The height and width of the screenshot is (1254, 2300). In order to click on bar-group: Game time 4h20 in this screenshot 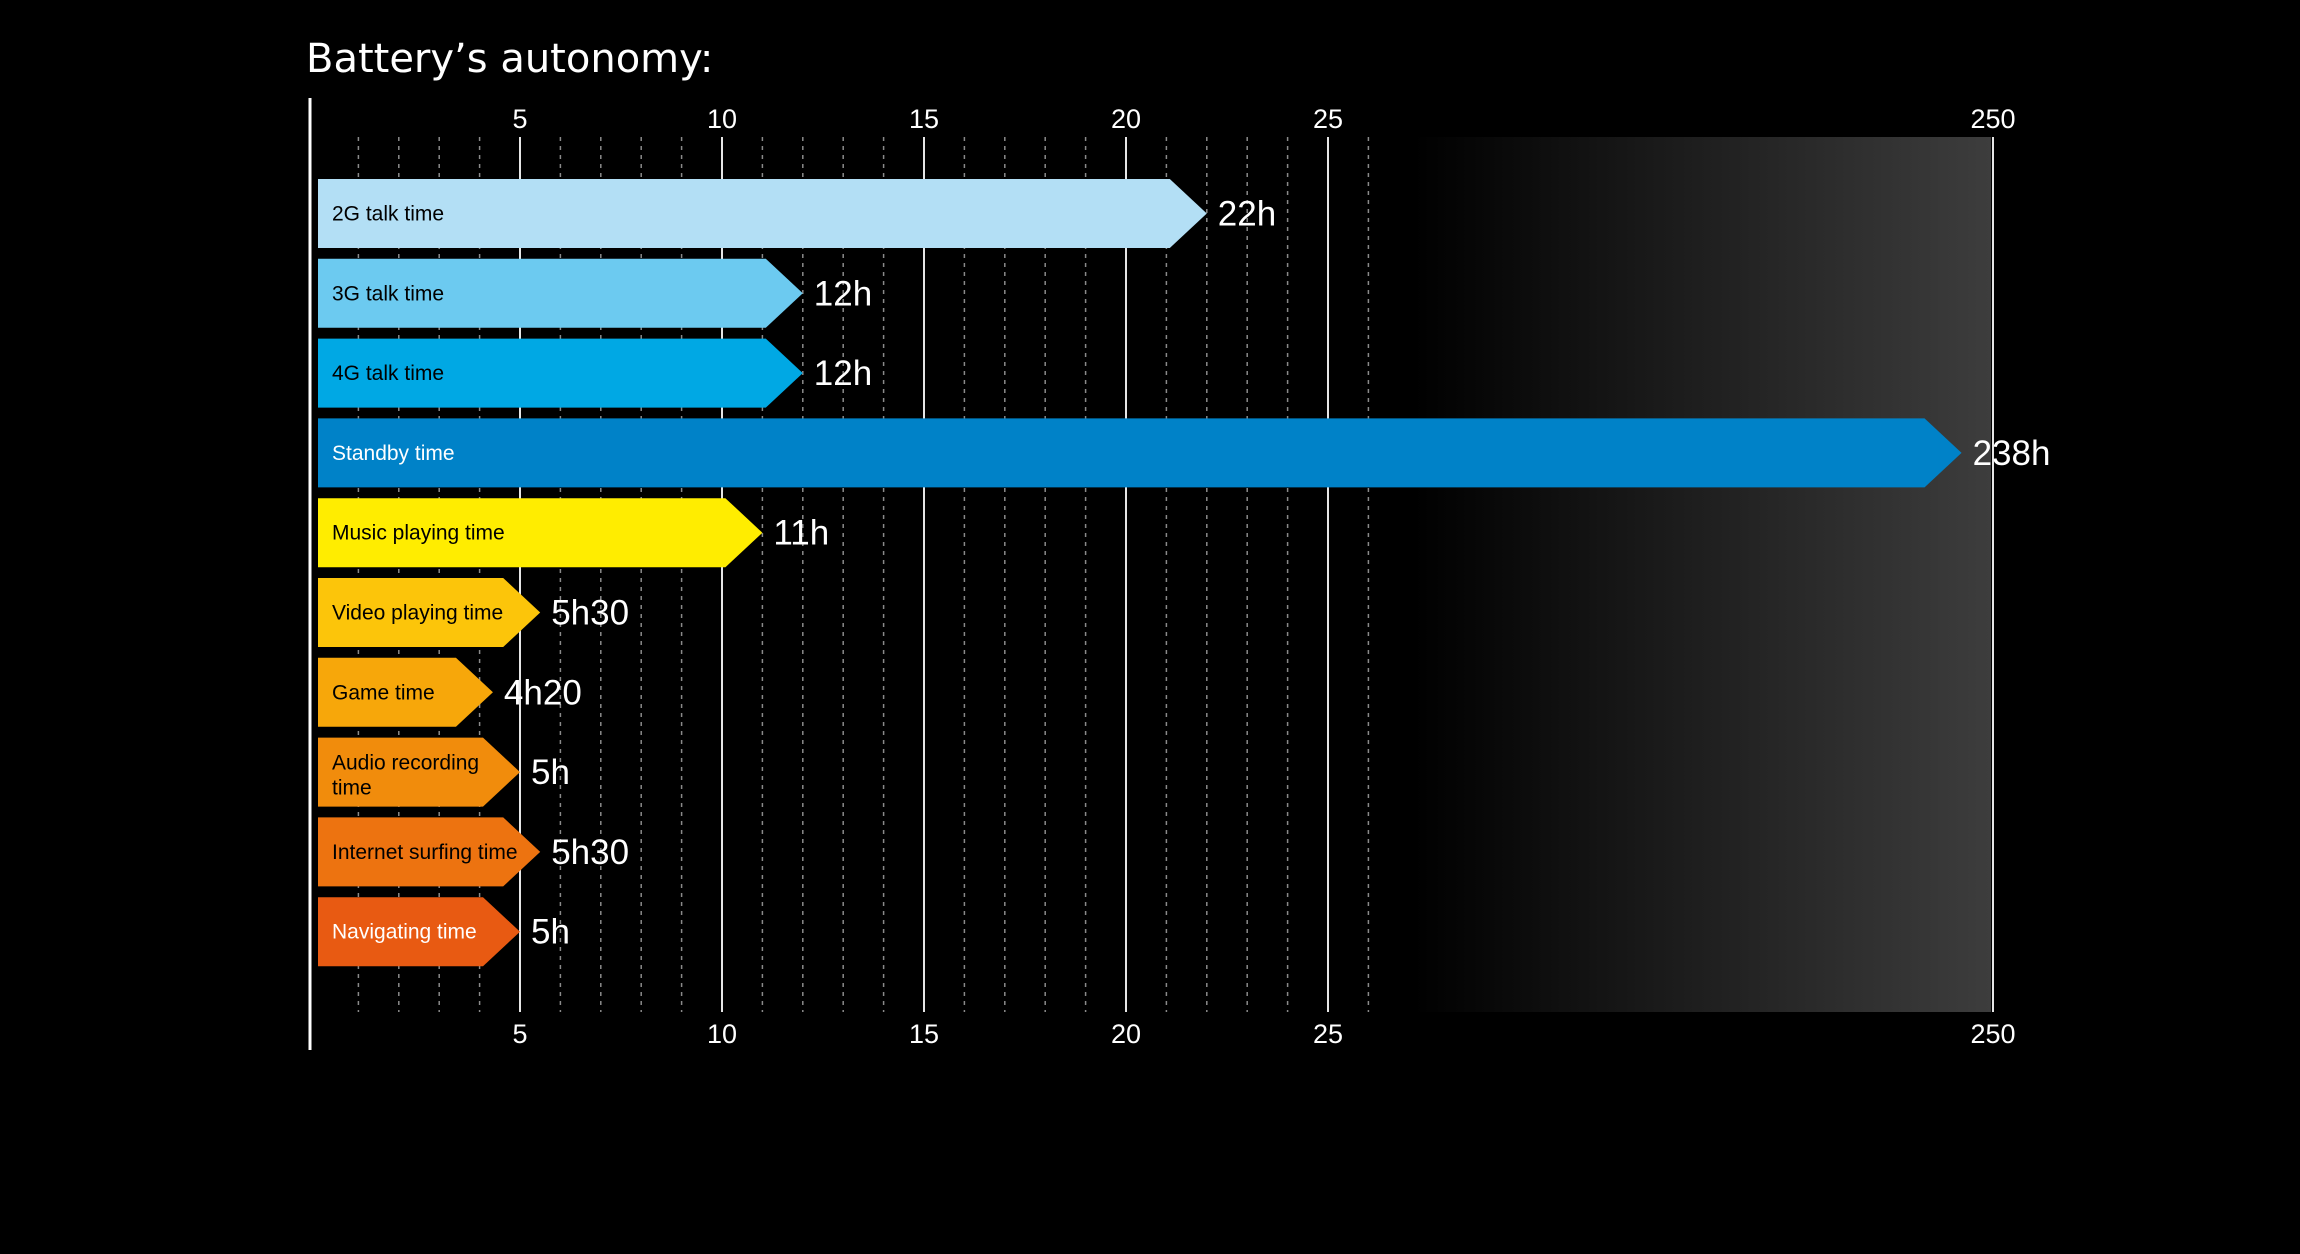, I will do `click(450, 692)`.